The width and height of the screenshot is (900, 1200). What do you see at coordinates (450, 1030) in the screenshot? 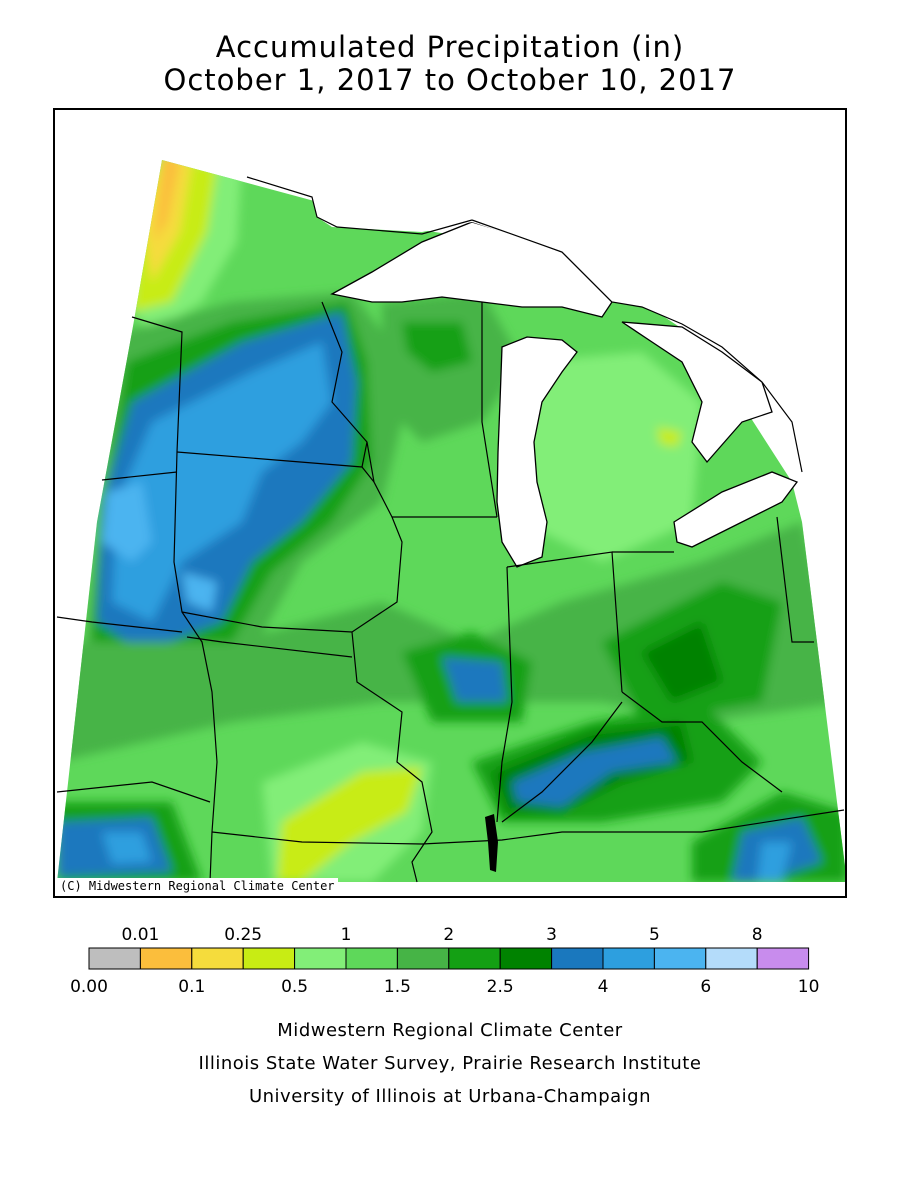
I see `credit-mrcc: Midwestern Regional Climate Center` at bounding box center [450, 1030].